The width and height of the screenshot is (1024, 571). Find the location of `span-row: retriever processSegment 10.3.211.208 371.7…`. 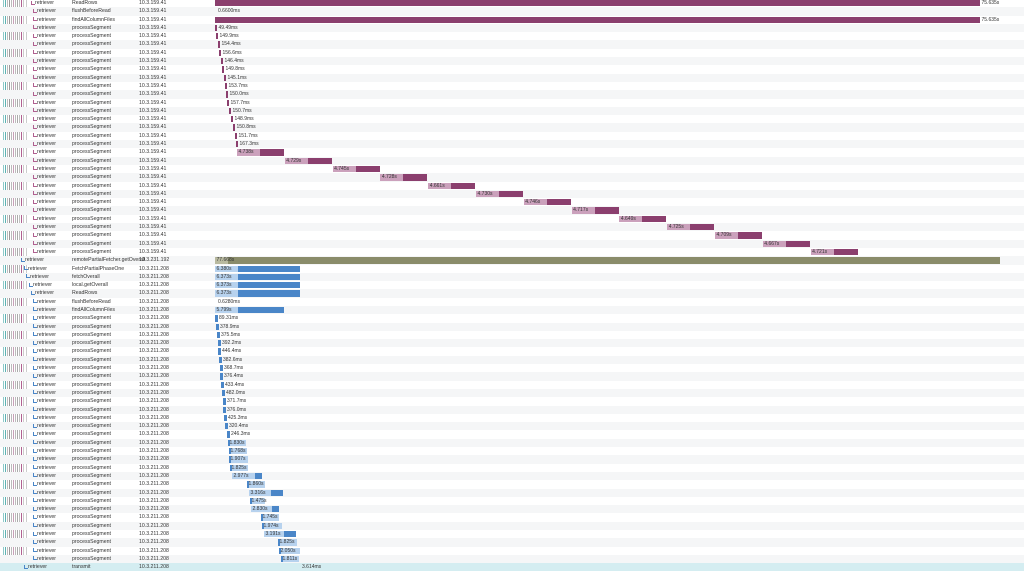

span-row: retriever processSegment 10.3.211.208 371.7… is located at coordinates (512, 401).